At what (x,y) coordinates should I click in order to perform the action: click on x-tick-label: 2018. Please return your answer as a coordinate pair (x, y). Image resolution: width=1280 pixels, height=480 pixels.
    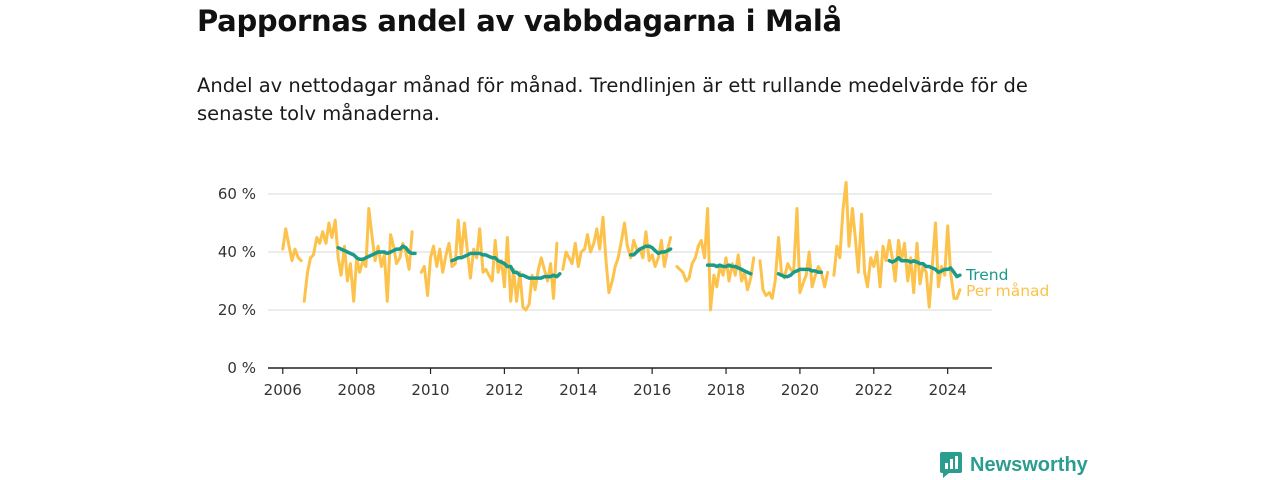
    Looking at the image, I should click on (726, 390).